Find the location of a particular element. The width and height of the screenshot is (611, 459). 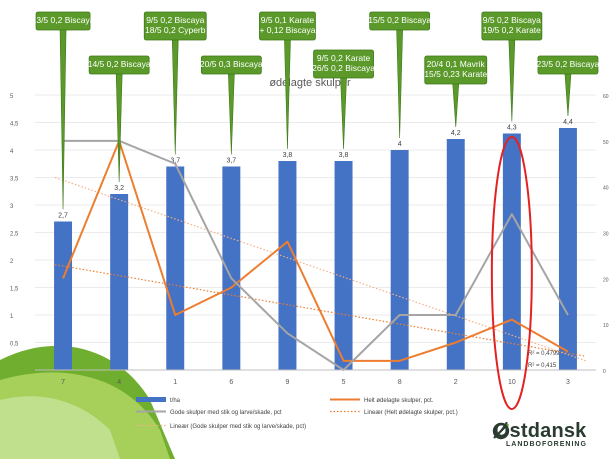

x-tick-label: 6 is located at coordinates (231, 382).